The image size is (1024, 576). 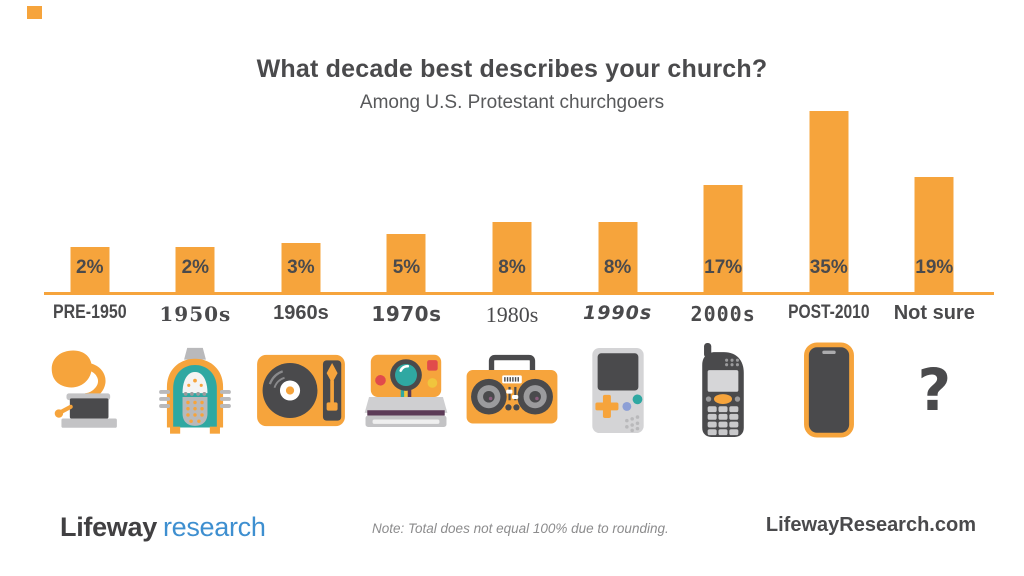 What do you see at coordinates (870, 525) in the screenshot?
I see `website-url: LifewayResearch.com` at bounding box center [870, 525].